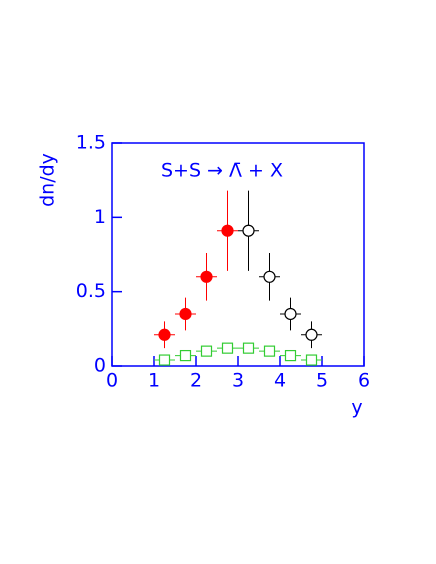 Image resolution: width=436 pixels, height=564 pixels. What do you see at coordinates (356, 408) in the screenshot?
I see `x-axis-label: y` at bounding box center [356, 408].